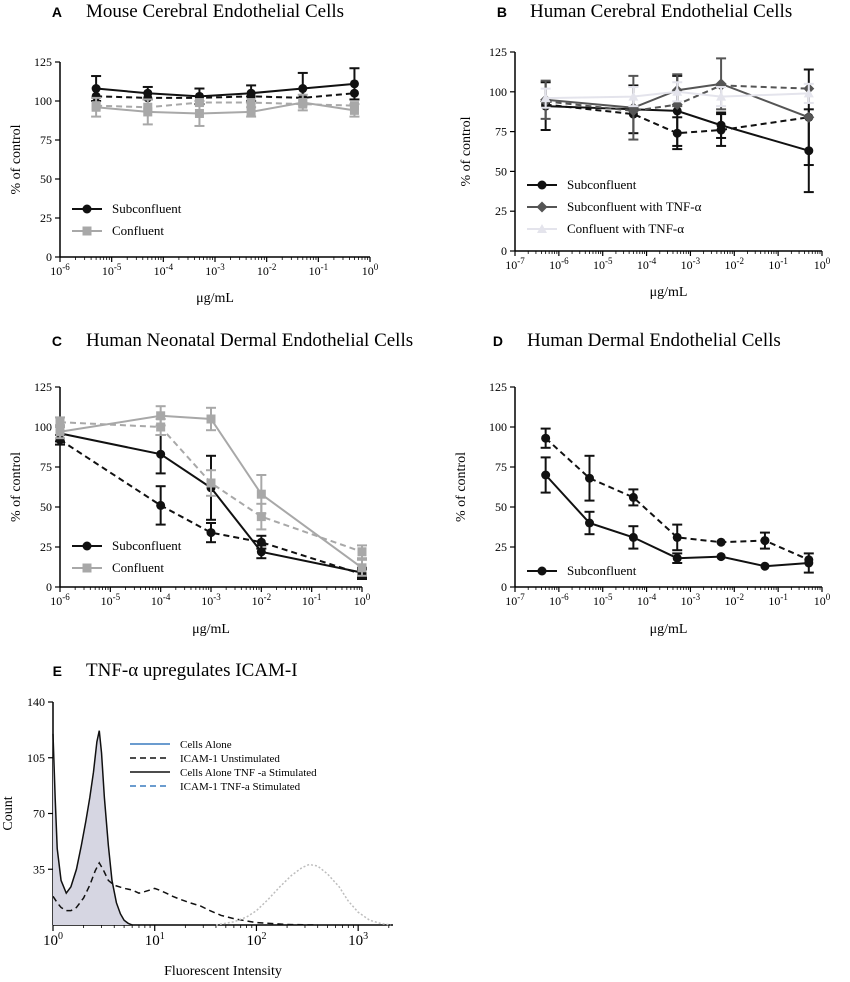 The image size is (850, 982). What do you see at coordinates (498, 427) in the screenshot?
I see `y-tick-label: 100` at bounding box center [498, 427].